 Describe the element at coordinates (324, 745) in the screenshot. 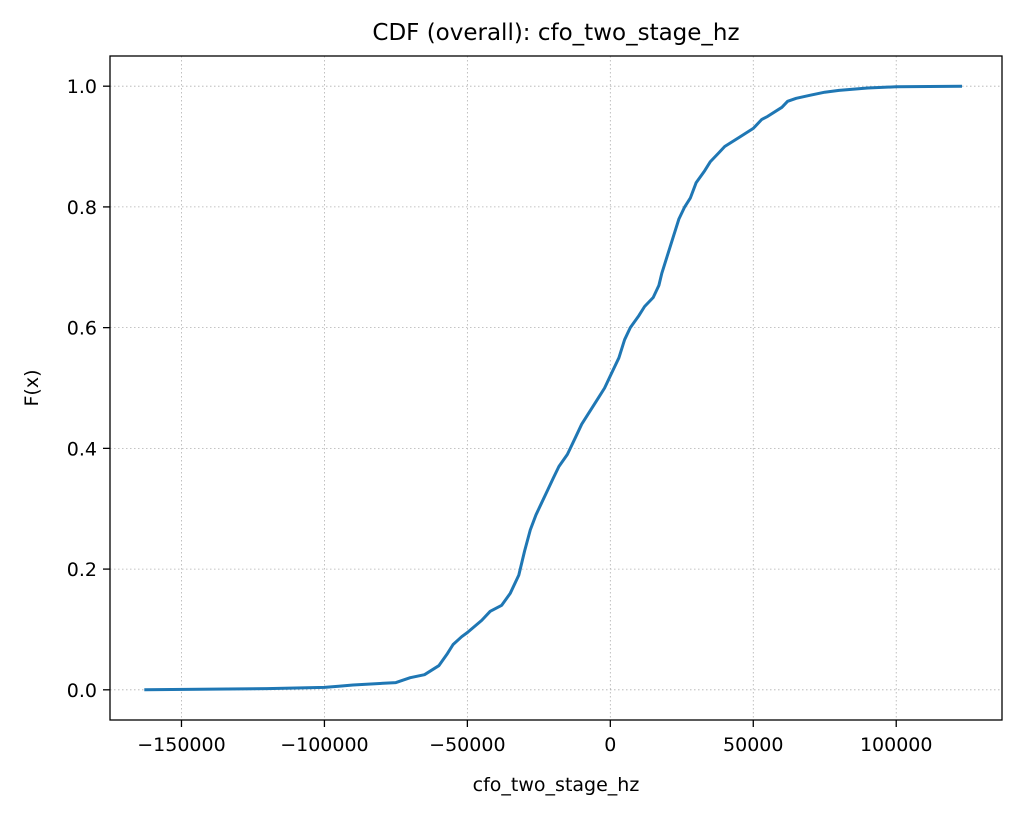

I see `x-tick-label: −100000` at that location.